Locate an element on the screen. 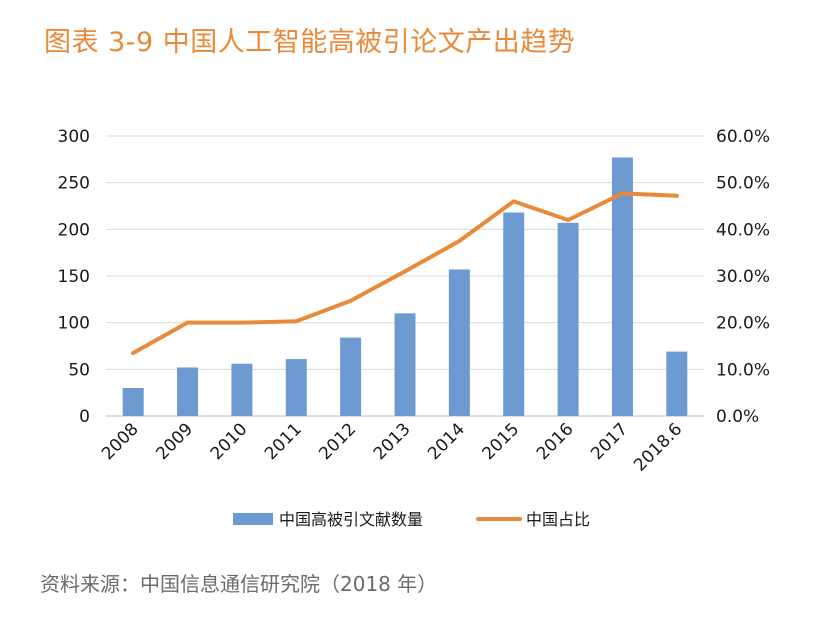  y2-tick-label: 0.0% is located at coordinates (737, 417).